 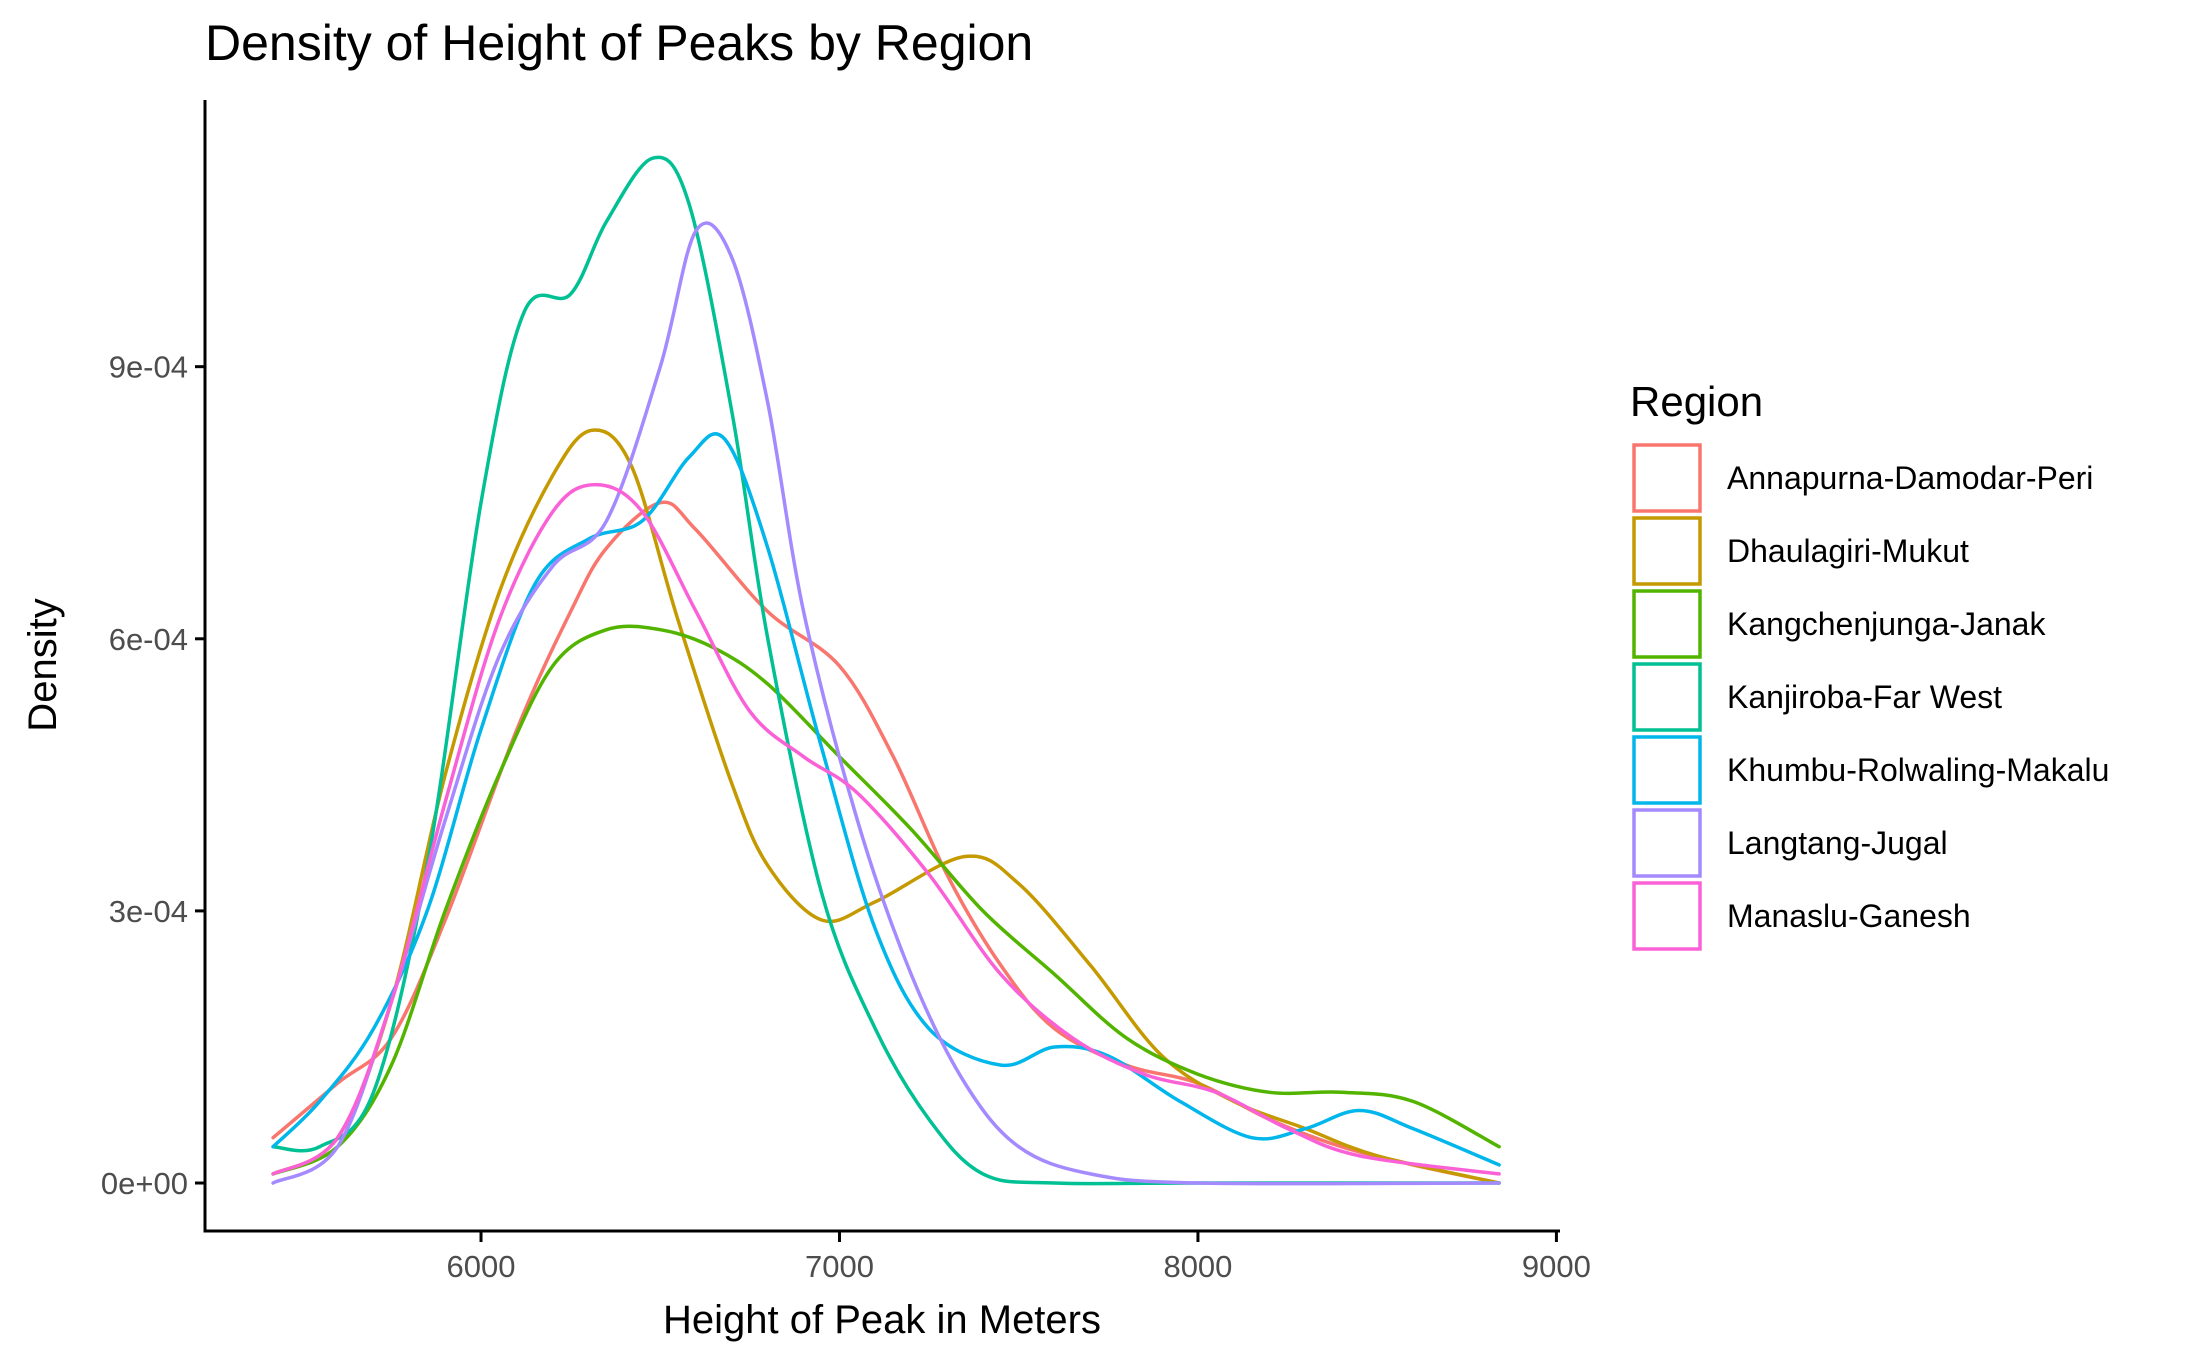 What do you see at coordinates (1019, 1257) in the screenshot?
I see `x-ticks: 6000 7000 8000 9000` at bounding box center [1019, 1257].